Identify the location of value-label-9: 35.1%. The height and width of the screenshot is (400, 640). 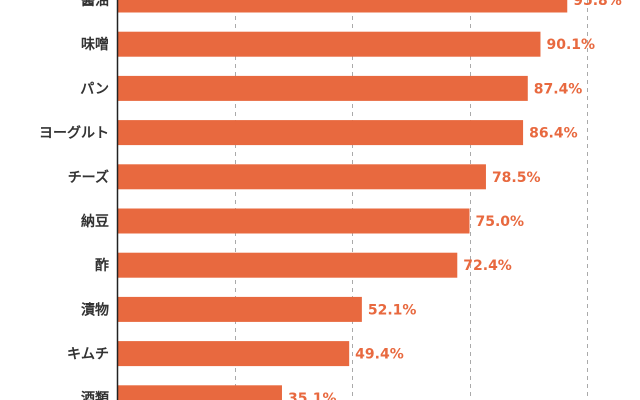
(312, 395).